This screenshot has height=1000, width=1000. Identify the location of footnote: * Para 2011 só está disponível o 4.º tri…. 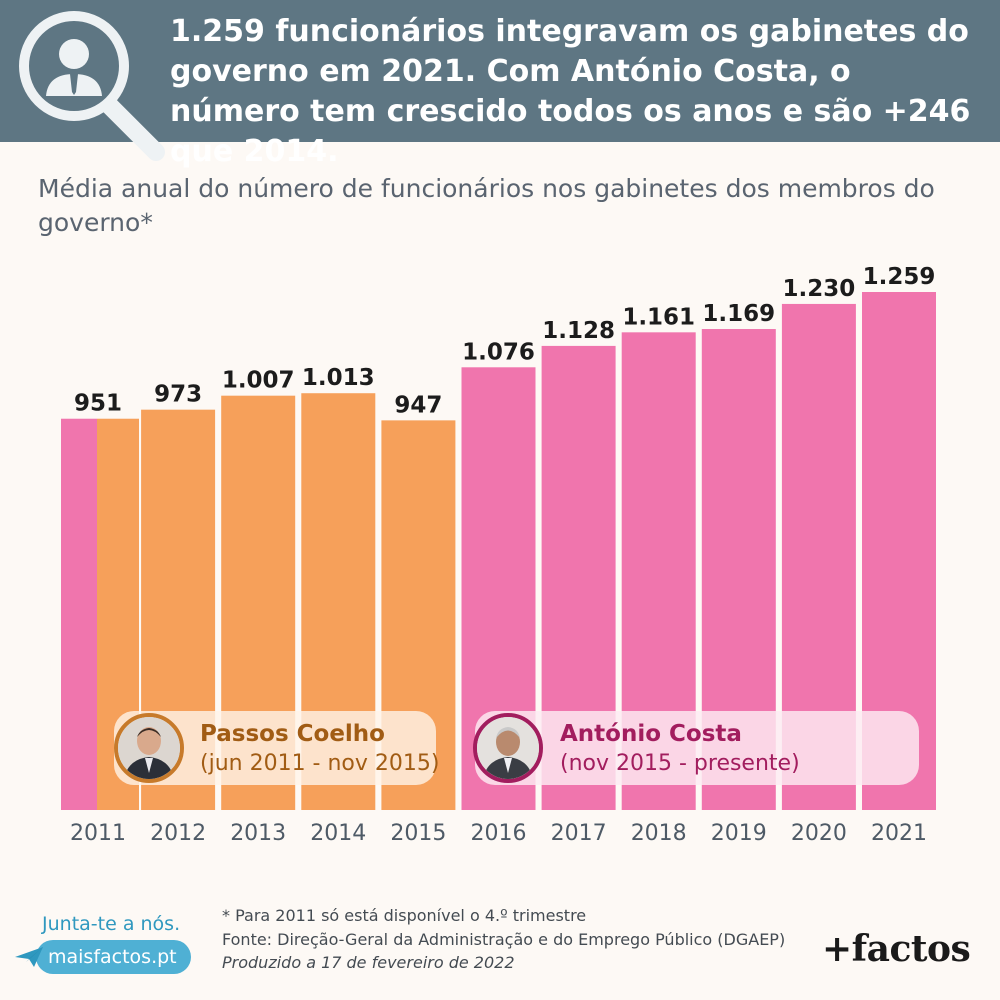
(404, 915).